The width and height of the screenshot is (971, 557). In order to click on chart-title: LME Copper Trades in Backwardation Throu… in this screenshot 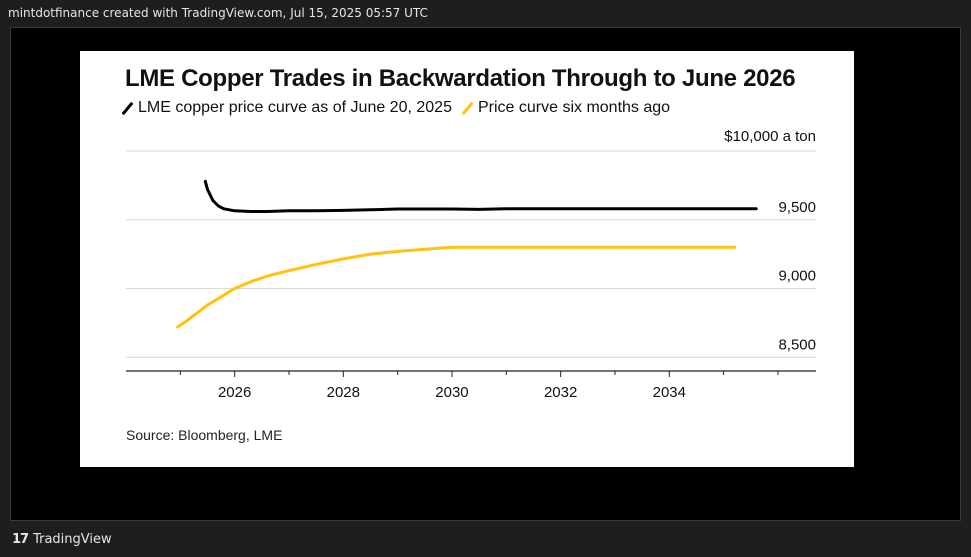, I will do `click(460, 78)`.